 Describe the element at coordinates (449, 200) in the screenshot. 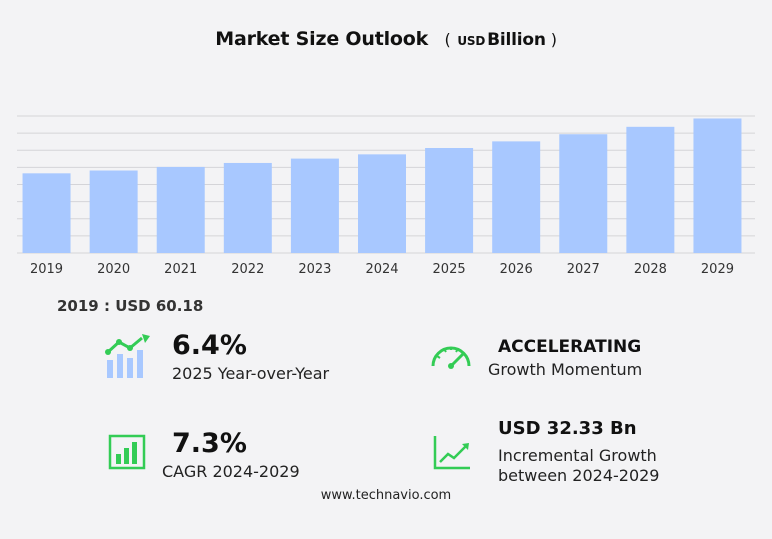

I see `bar-2025` at that location.